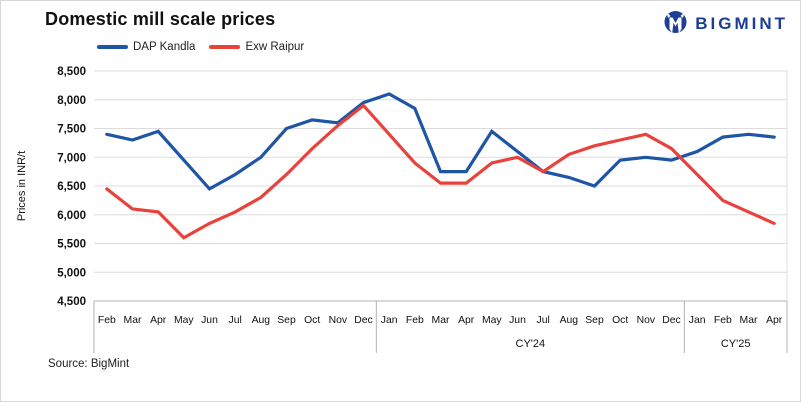 This screenshot has height=402, width=801. Describe the element at coordinates (204, 47) in the screenshot. I see `chart-legend: DAP Kandla Exw Raipur` at that location.